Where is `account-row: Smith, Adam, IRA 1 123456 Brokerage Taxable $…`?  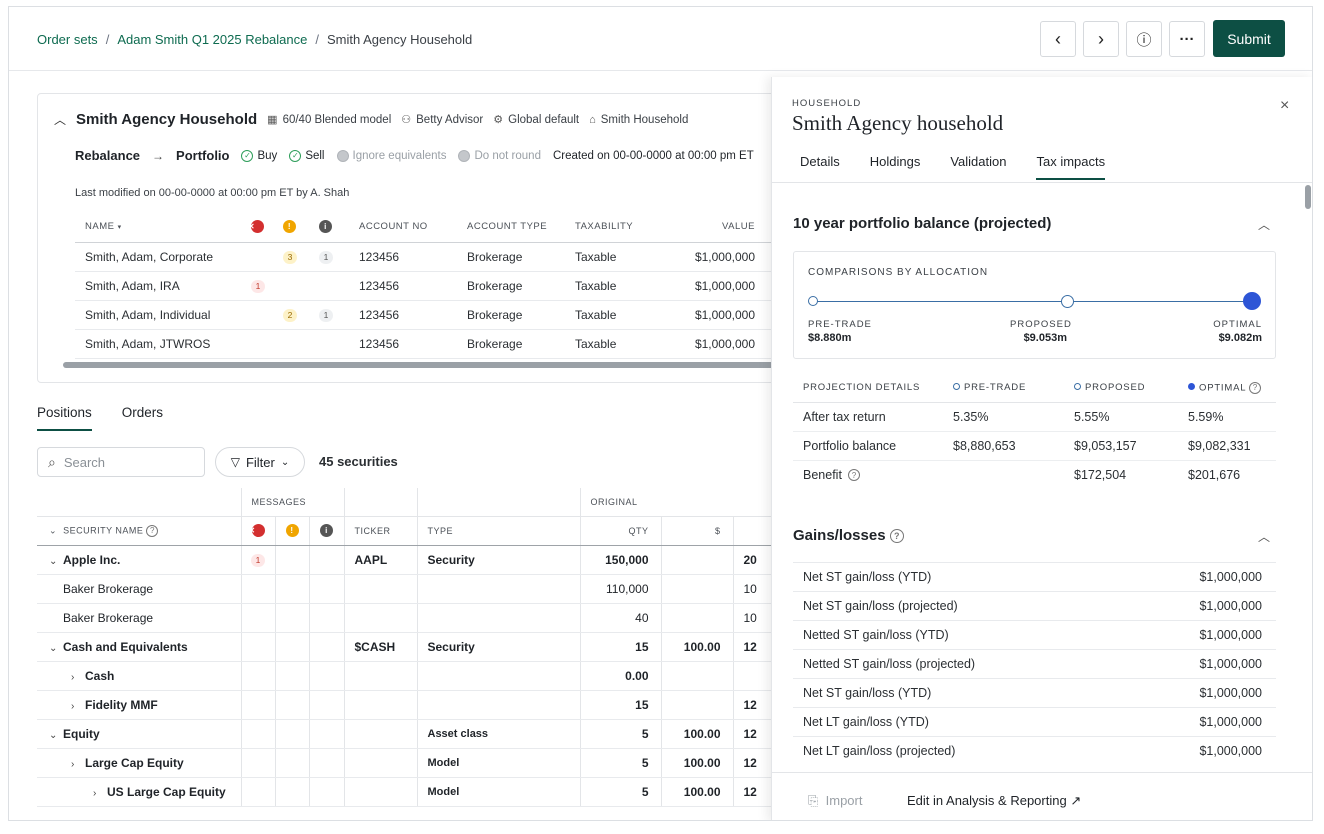 account-row: Smith, Adam, IRA 1 123456 Brokerage Taxable $… is located at coordinates (435, 286).